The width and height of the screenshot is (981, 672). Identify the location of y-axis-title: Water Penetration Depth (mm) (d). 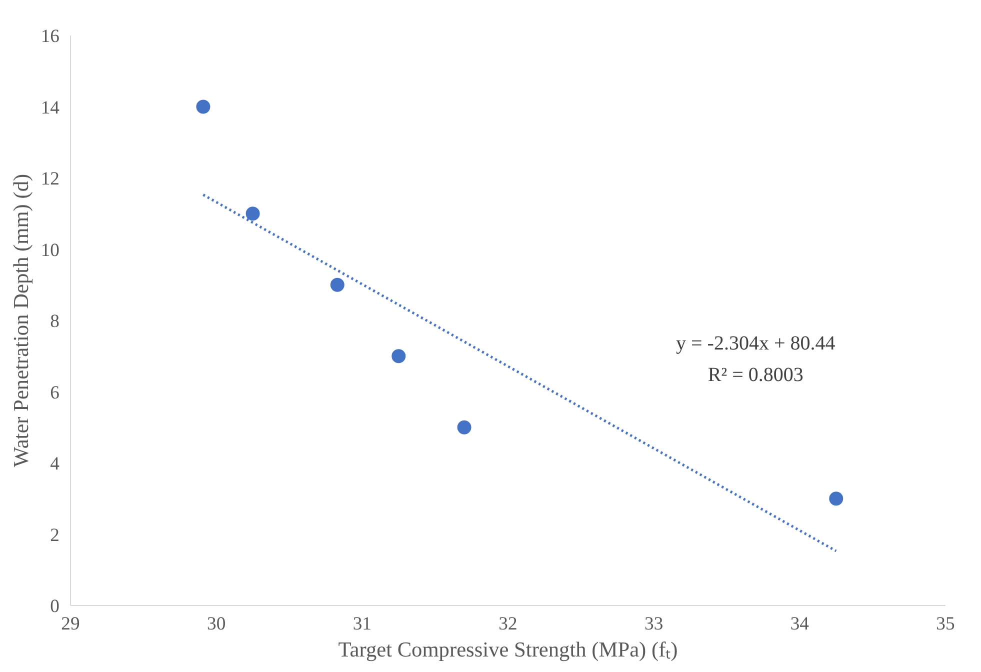
(20, 321).